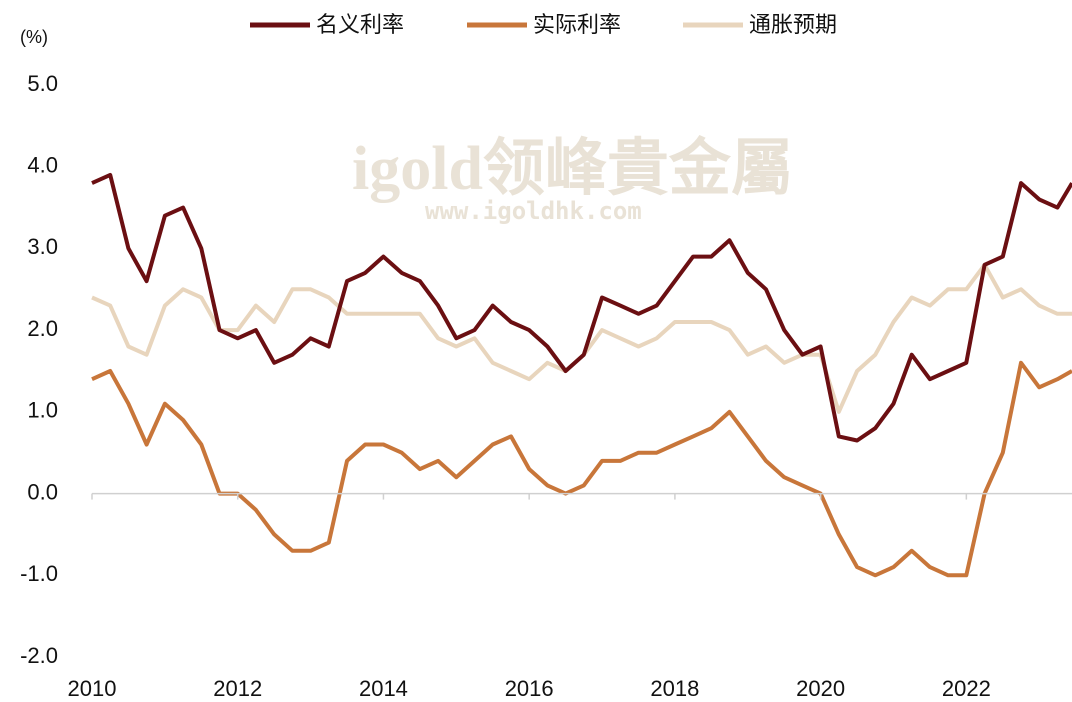  I want to click on x-tick-label: 2016, so click(529, 688).